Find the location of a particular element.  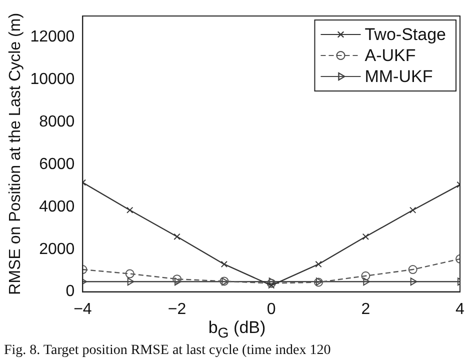

y-tick-label: 2000 is located at coordinates (57, 249).